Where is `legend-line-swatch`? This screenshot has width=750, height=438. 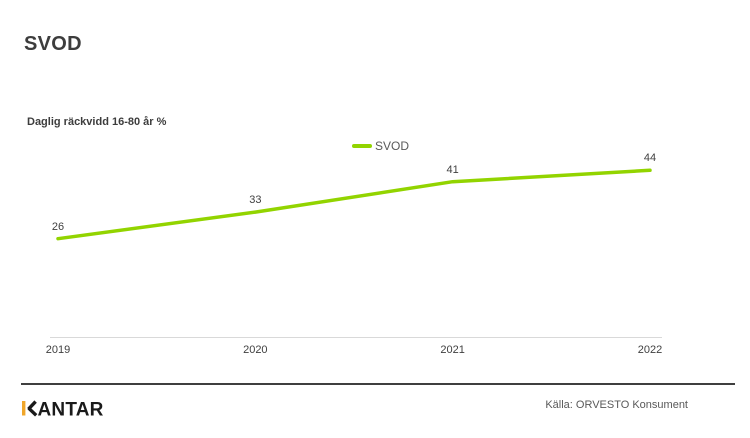
legend-line-swatch is located at coordinates (362, 146).